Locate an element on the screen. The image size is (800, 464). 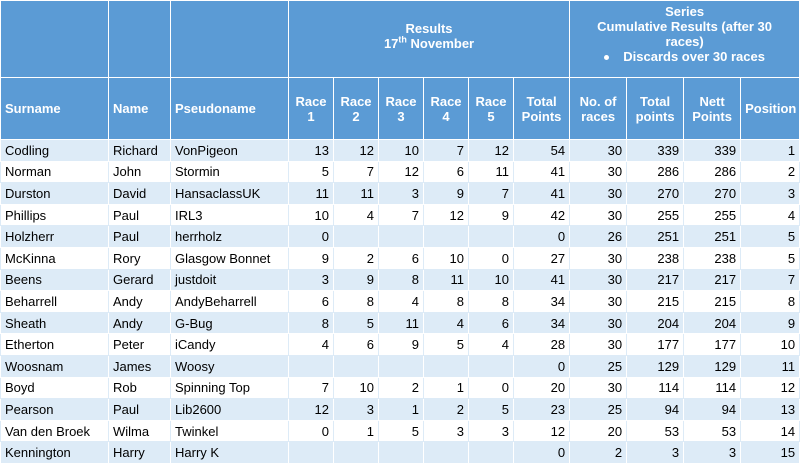
cell-pseudoname: HansaclassUK is located at coordinates (229, 193).